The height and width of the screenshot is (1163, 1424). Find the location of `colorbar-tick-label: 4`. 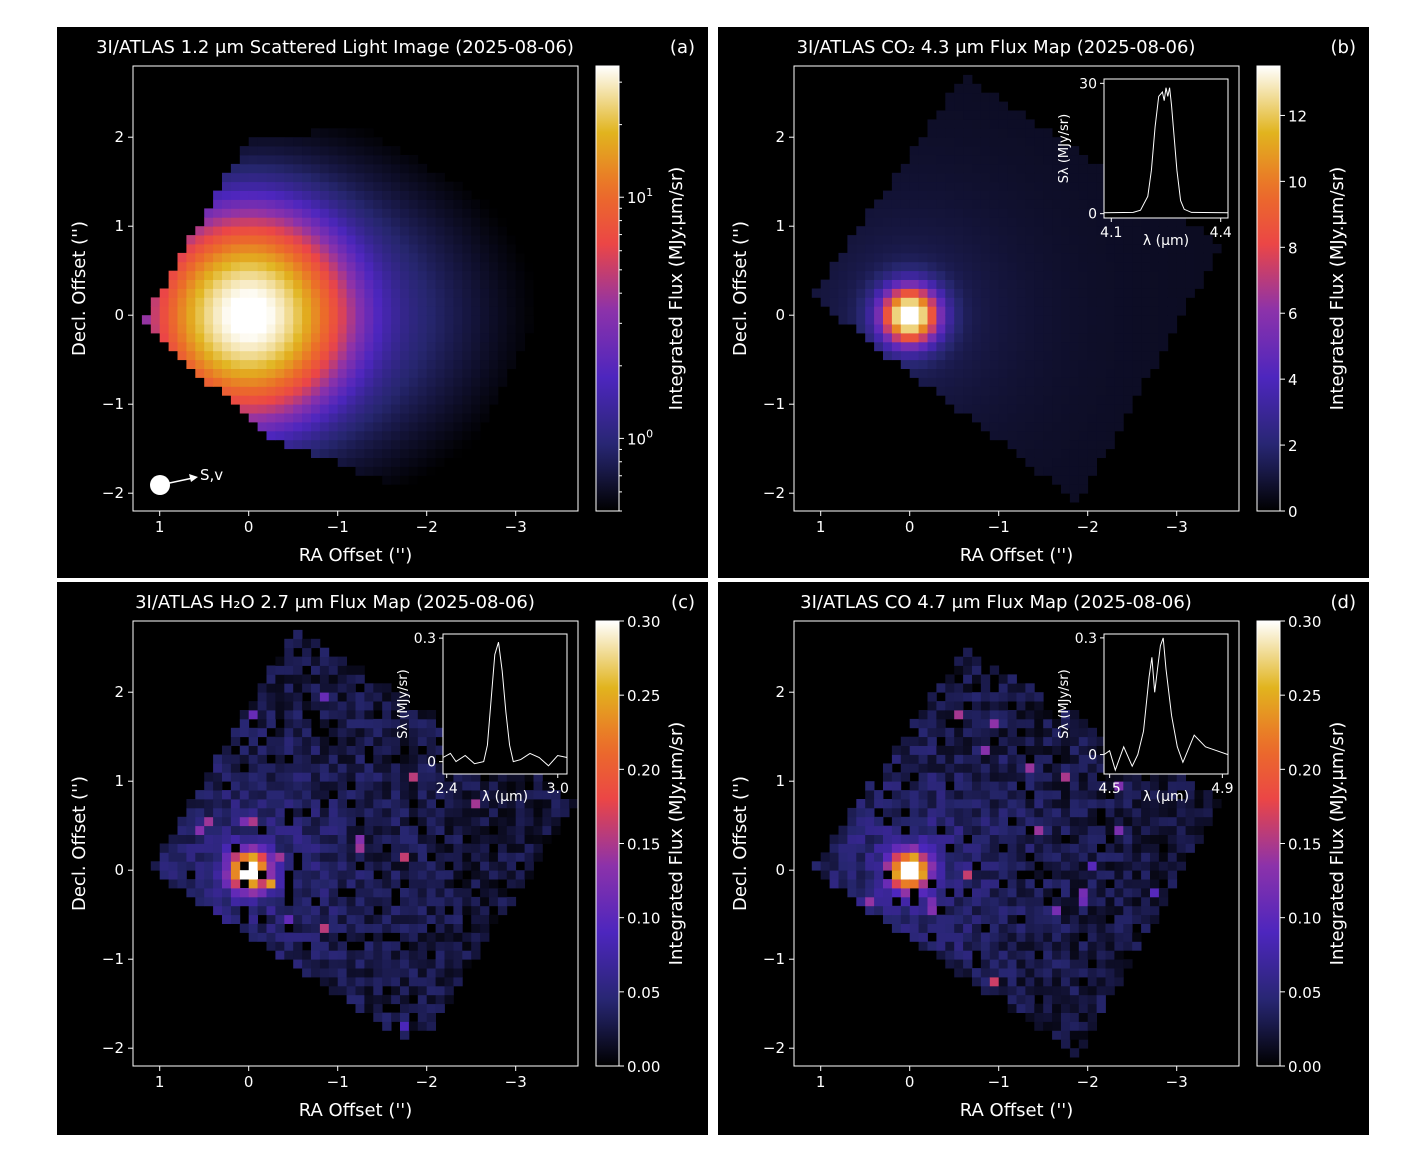

colorbar-tick-label: 4 is located at coordinates (1293, 380).